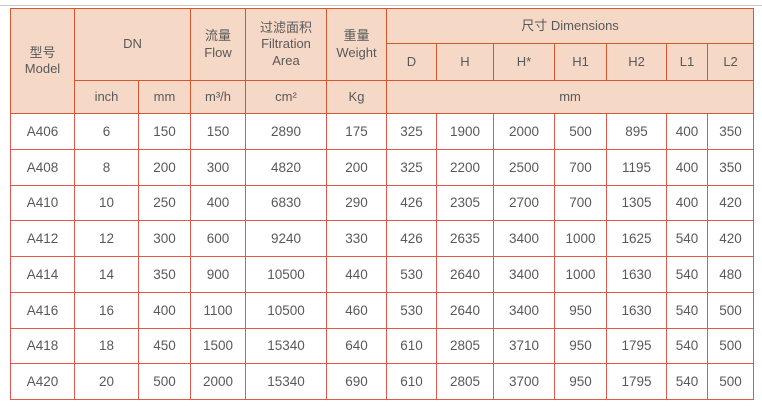 The height and width of the screenshot is (406, 762). What do you see at coordinates (356, 274) in the screenshot?
I see `weight-cell: 440` at bounding box center [356, 274].